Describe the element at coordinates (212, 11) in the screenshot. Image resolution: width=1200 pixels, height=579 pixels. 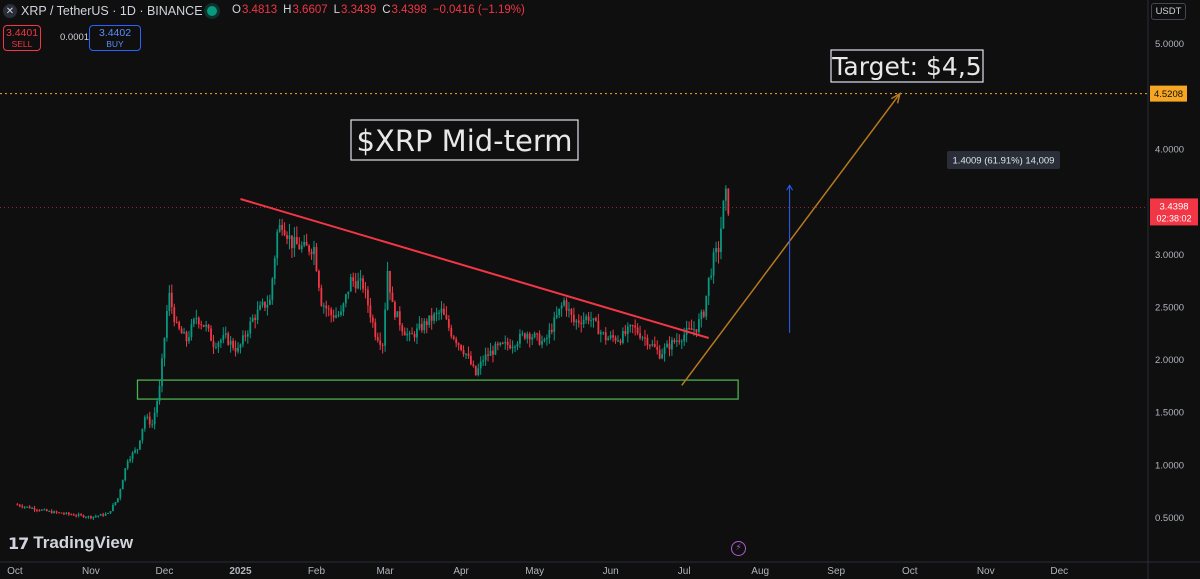
I see `market-status-icon` at that location.